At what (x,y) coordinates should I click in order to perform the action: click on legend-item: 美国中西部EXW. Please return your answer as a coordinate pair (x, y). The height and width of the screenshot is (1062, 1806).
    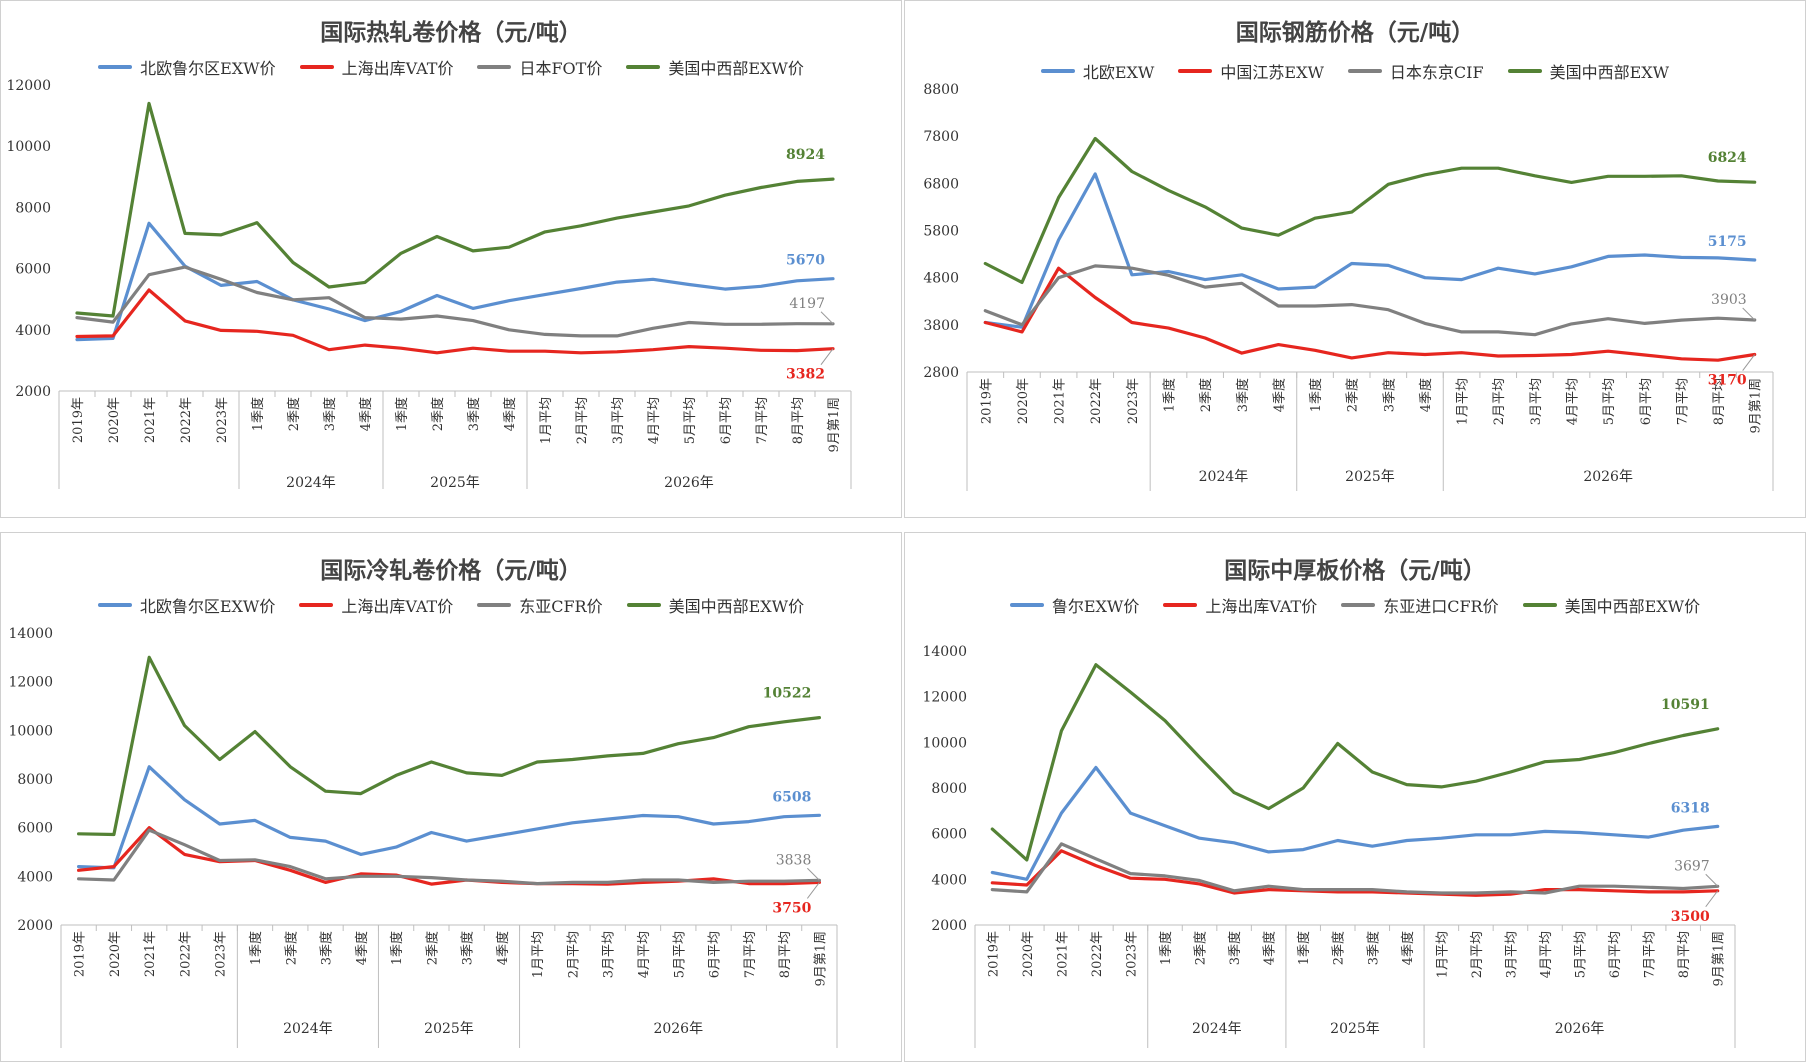
    Looking at the image, I should click on (1588, 71).